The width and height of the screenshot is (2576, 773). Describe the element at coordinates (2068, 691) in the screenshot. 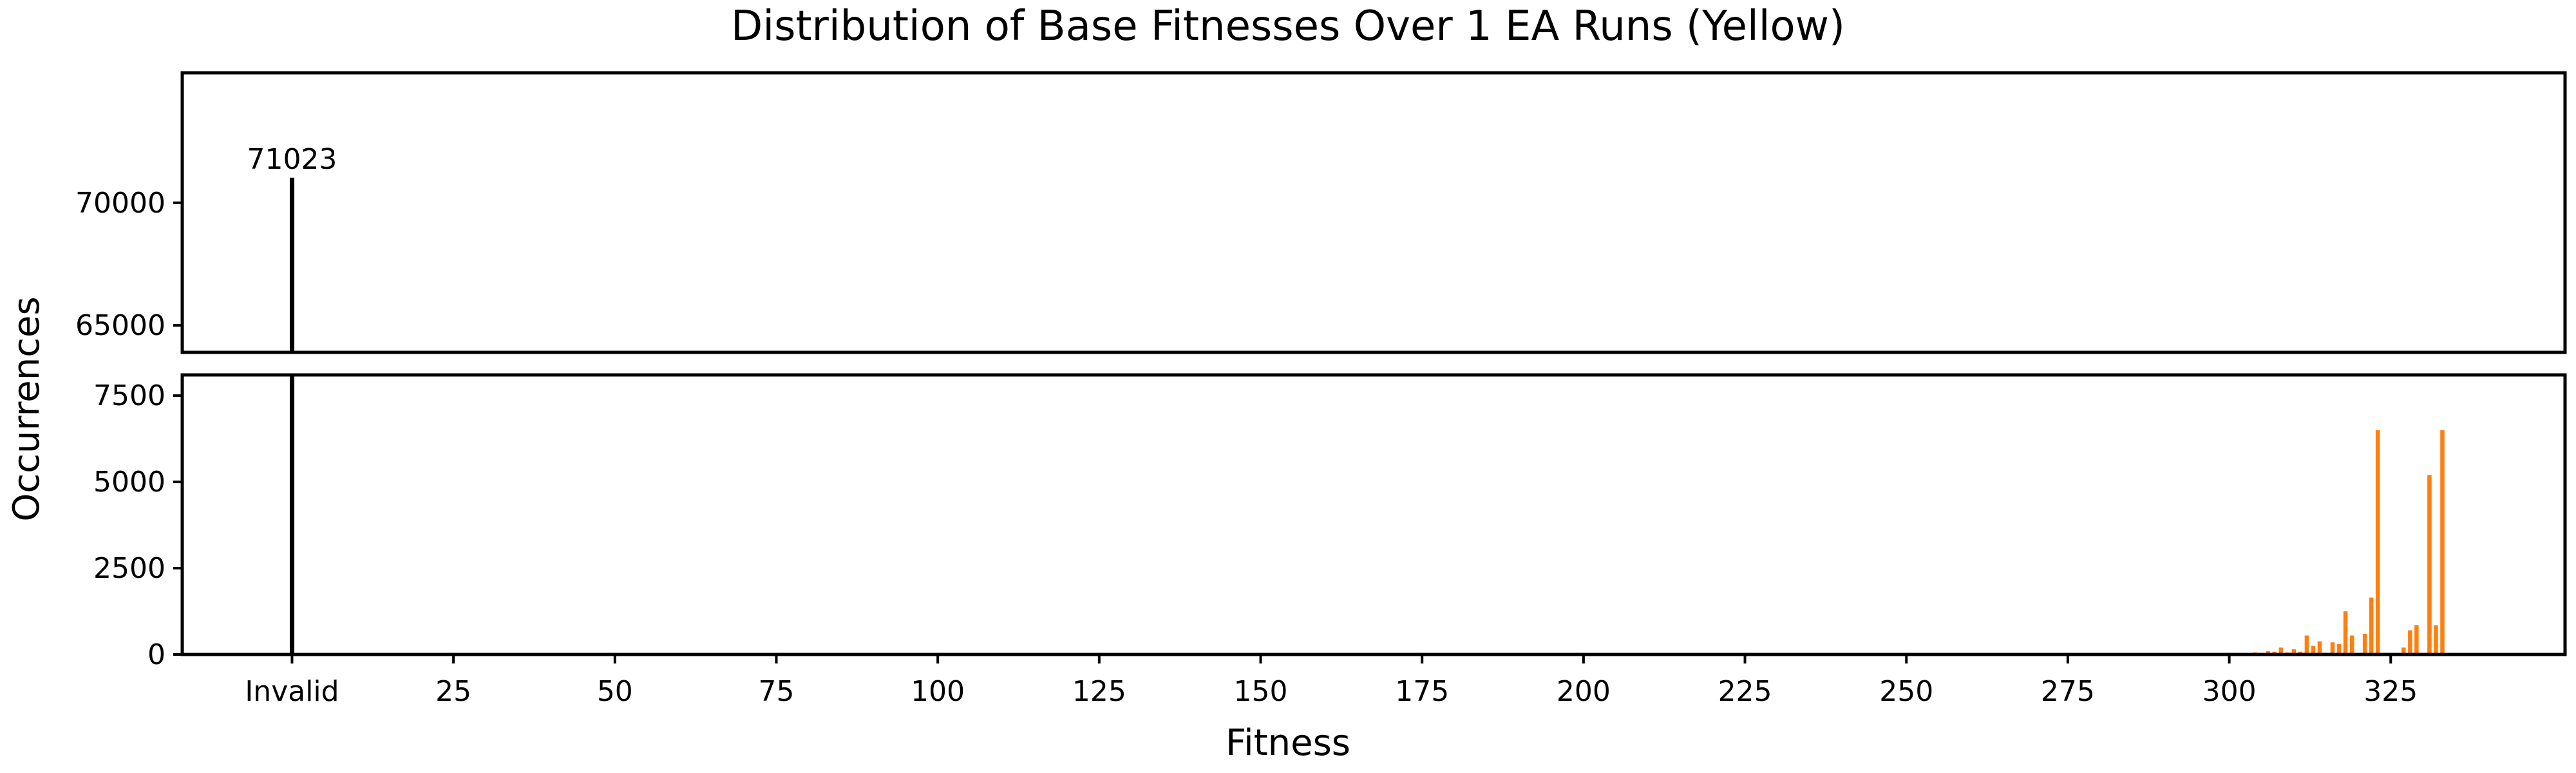

I see `x-tick-label: 275` at that location.